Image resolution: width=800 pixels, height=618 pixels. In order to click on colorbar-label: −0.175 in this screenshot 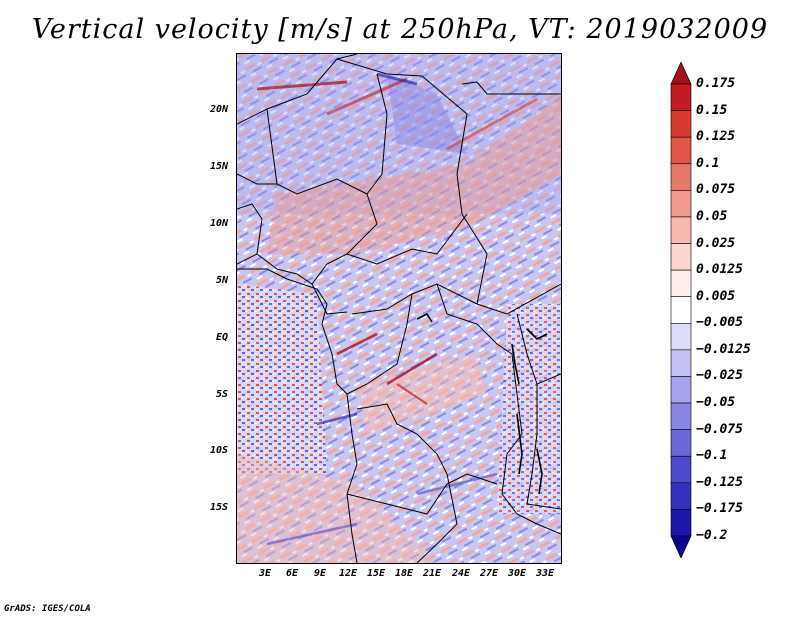, I will do `click(719, 509)`.